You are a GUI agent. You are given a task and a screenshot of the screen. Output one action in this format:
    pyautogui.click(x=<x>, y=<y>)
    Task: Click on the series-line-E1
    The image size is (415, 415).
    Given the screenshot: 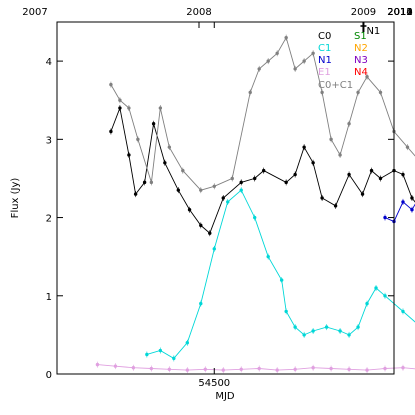 What is the action you would take?
    pyautogui.click(x=256, y=367)
    